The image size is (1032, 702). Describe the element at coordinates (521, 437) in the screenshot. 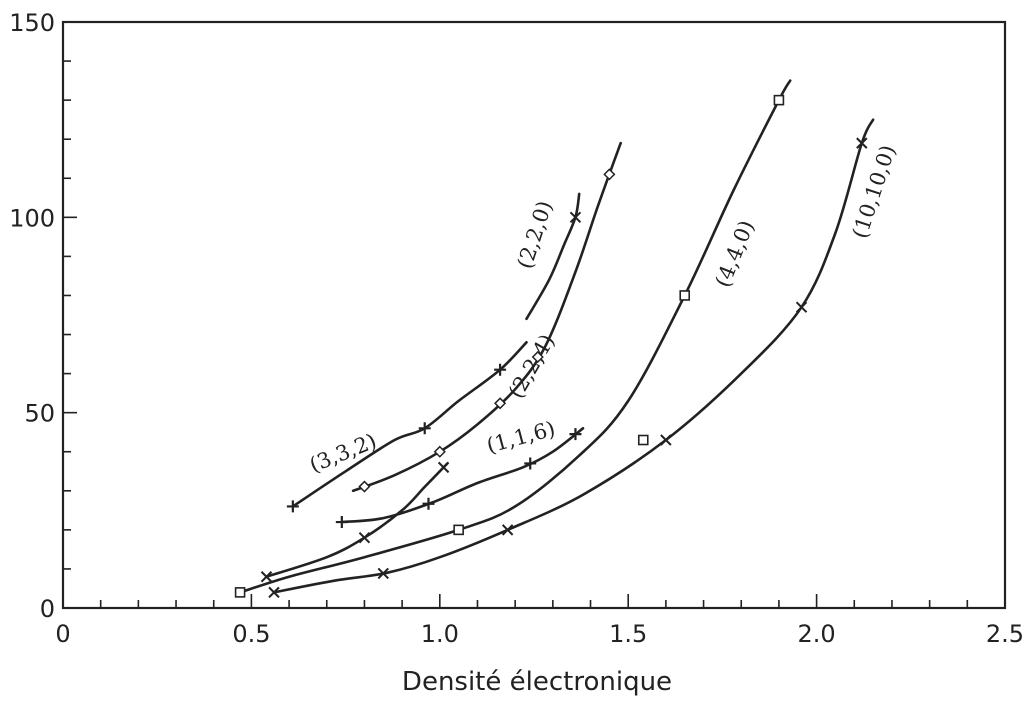

I see `curve-label: (1,1,6)` at that location.